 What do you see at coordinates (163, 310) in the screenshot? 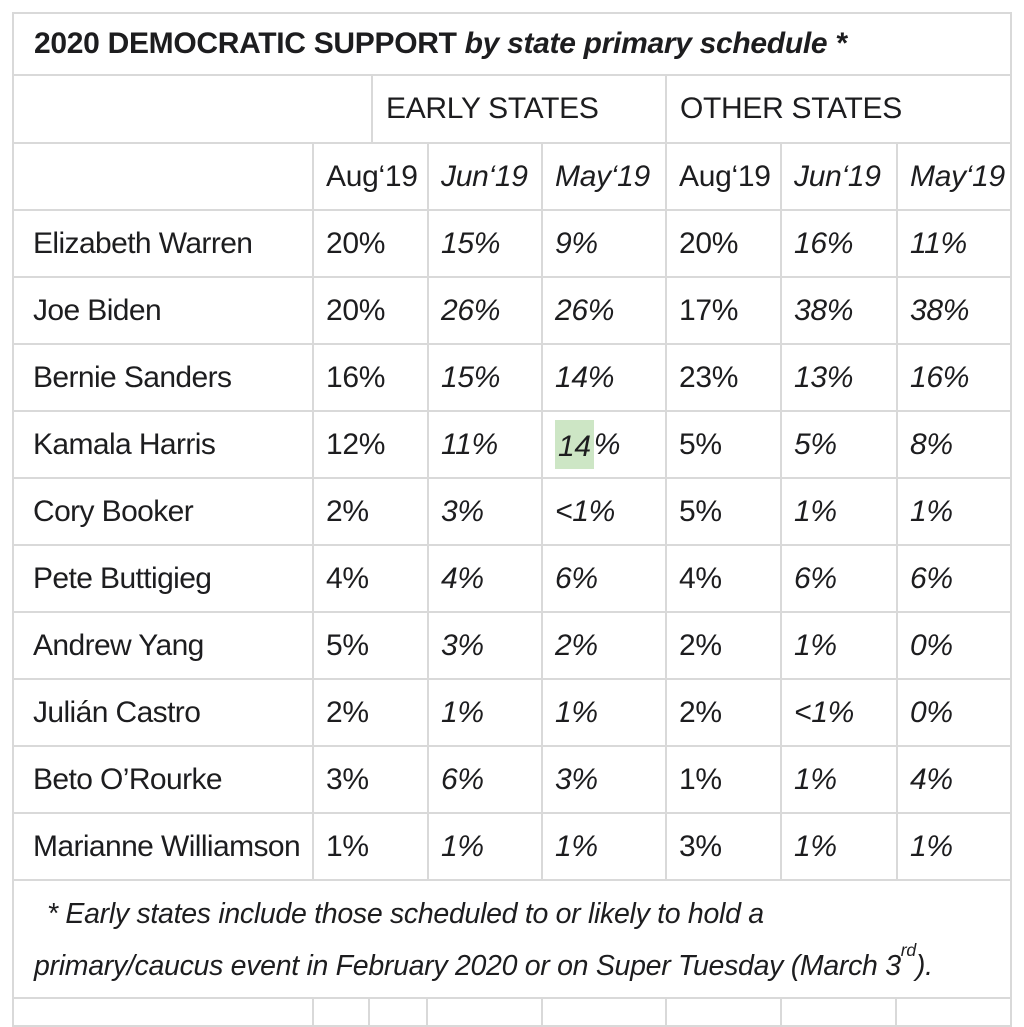
I see `candidate-name: Joe Biden` at bounding box center [163, 310].